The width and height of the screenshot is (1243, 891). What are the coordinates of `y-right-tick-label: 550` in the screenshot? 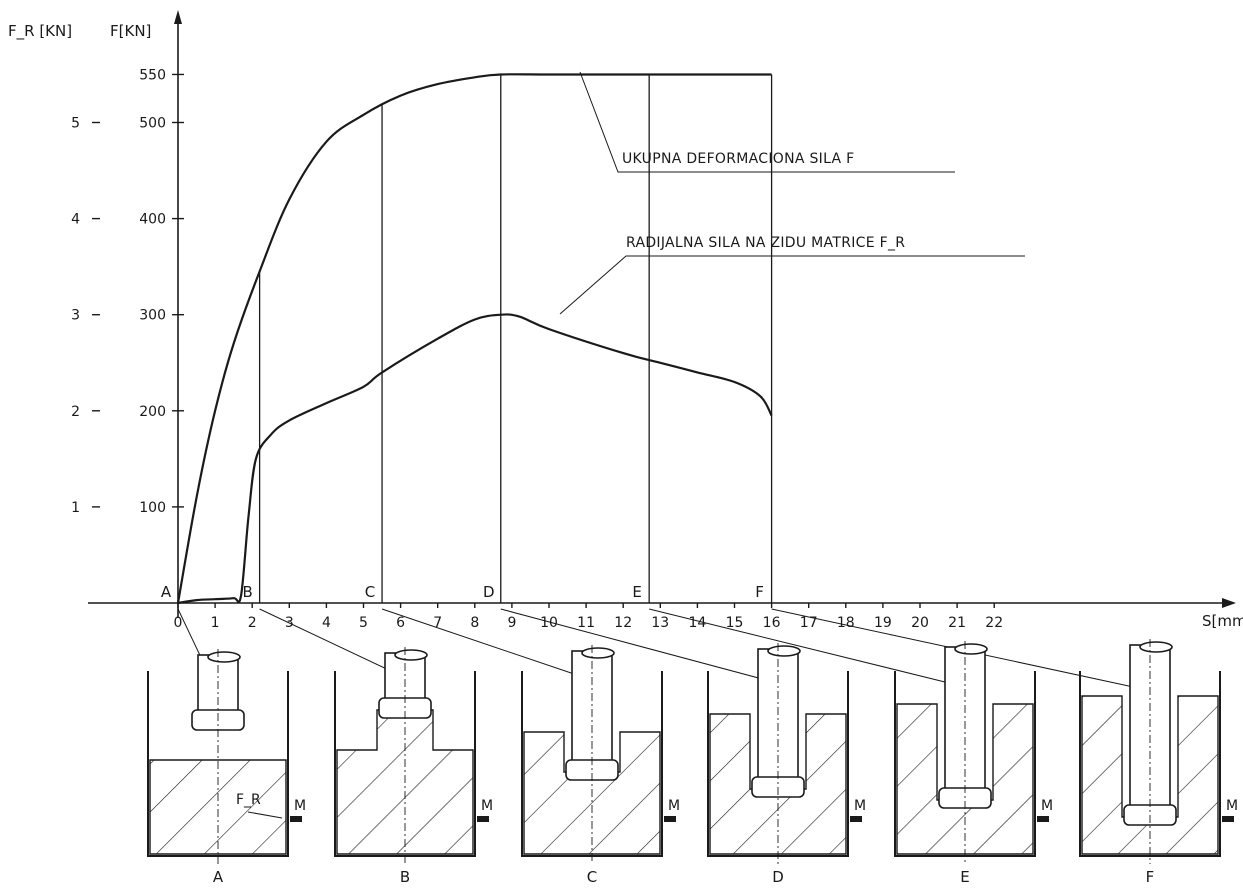 It's located at (152, 75).